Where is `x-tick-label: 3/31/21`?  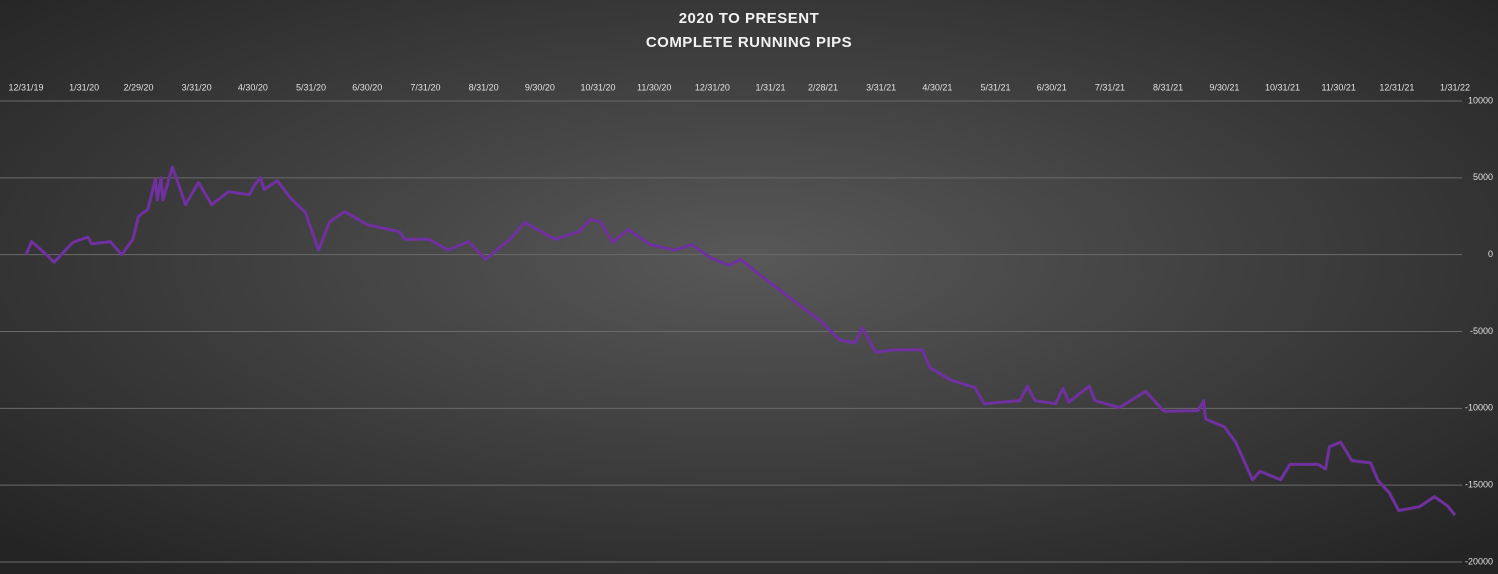 x-tick-label: 3/31/21 is located at coordinates (881, 87).